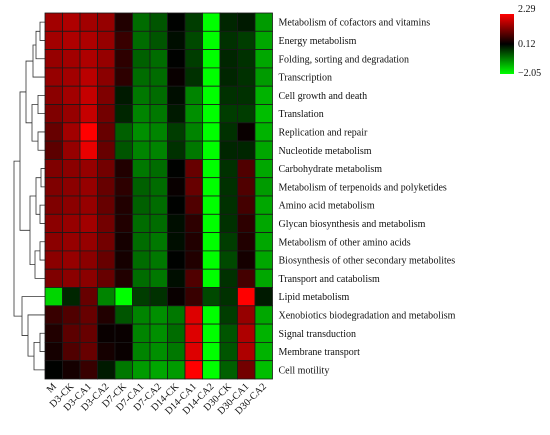  Describe the element at coordinates (507, 44) in the screenshot. I see `legend-color-bar` at that location.